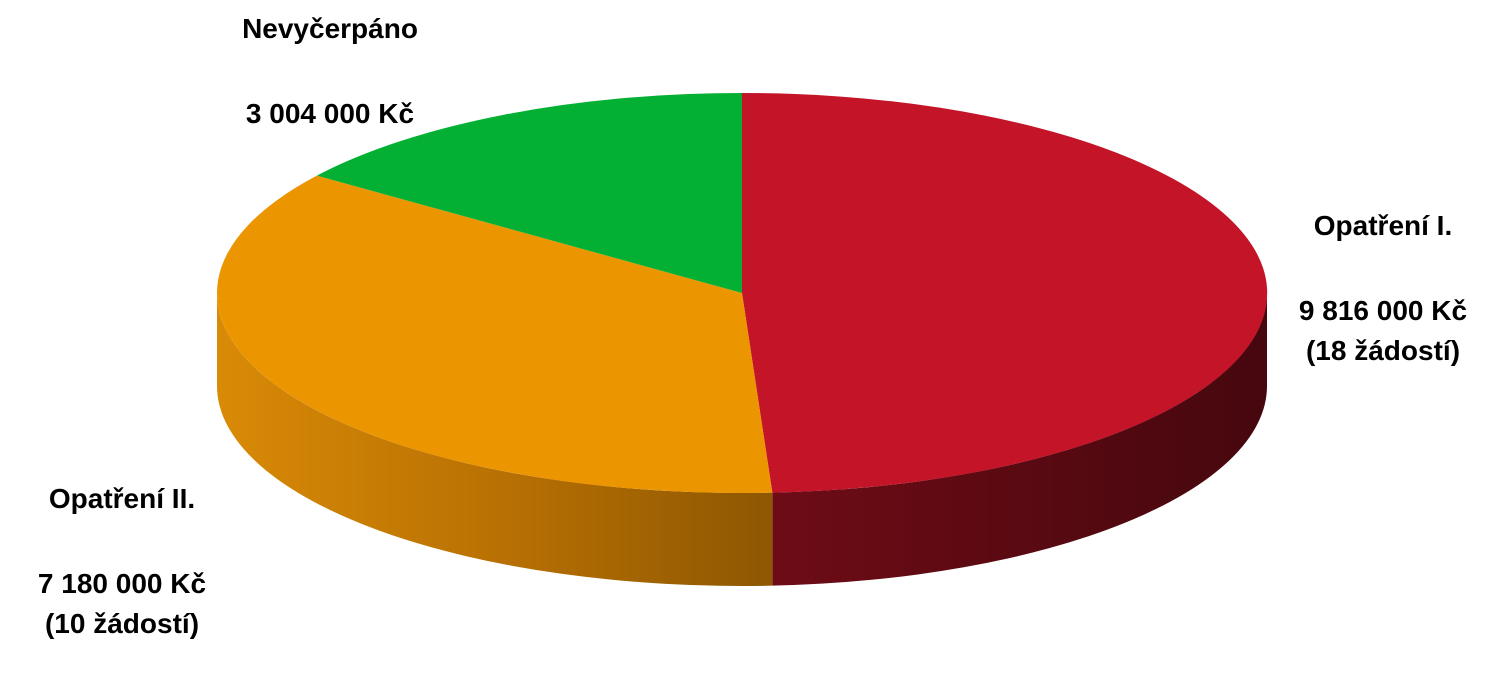 Image resolution: width=1505 pixels, height=694 pixels. Describe the element at coordinates (1383, 350) in the screenshot. I see `label-note-opatreni-i: (18 žádostí)` at that location.